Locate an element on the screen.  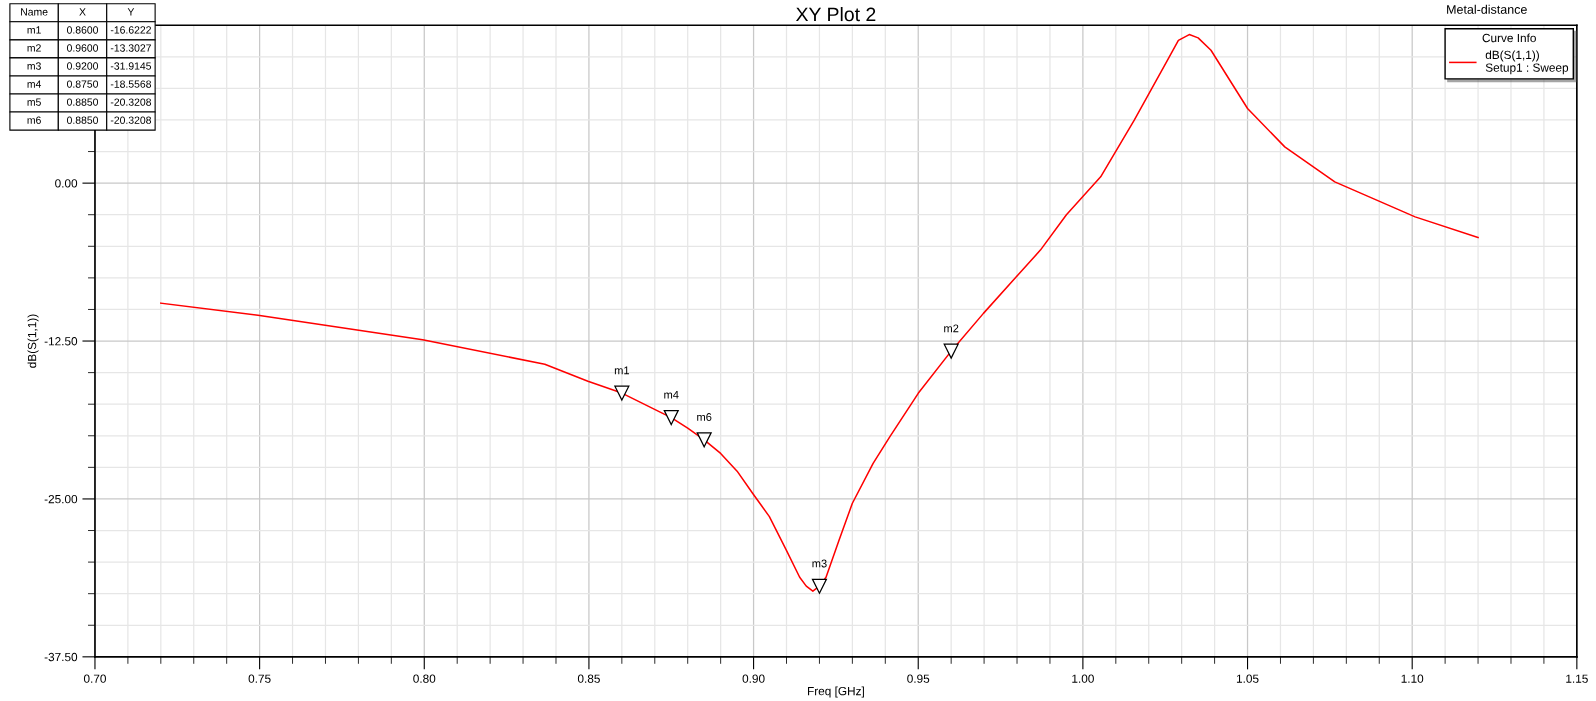
y-tick-label: 0.00 is located at coordinates (66, 183).